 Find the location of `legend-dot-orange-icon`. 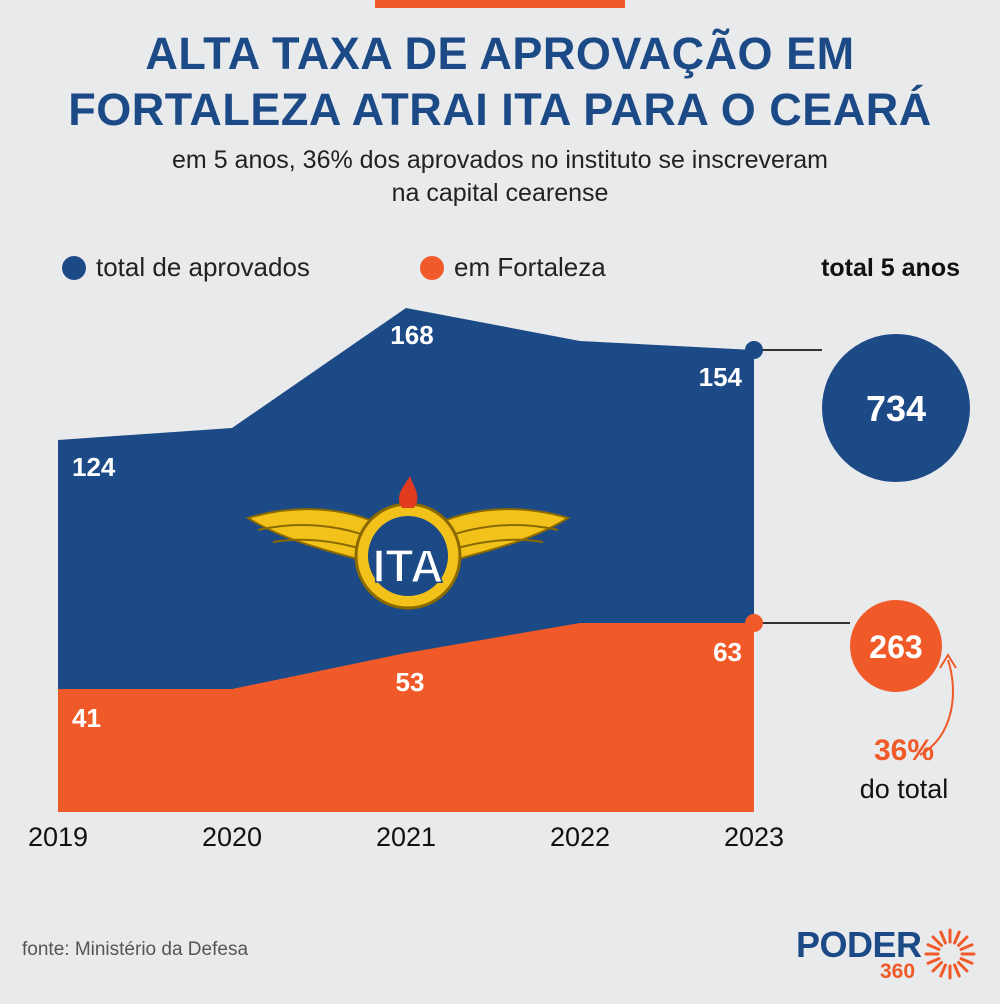

legend-dot-orange-icon is located at coordinates (432, 267).